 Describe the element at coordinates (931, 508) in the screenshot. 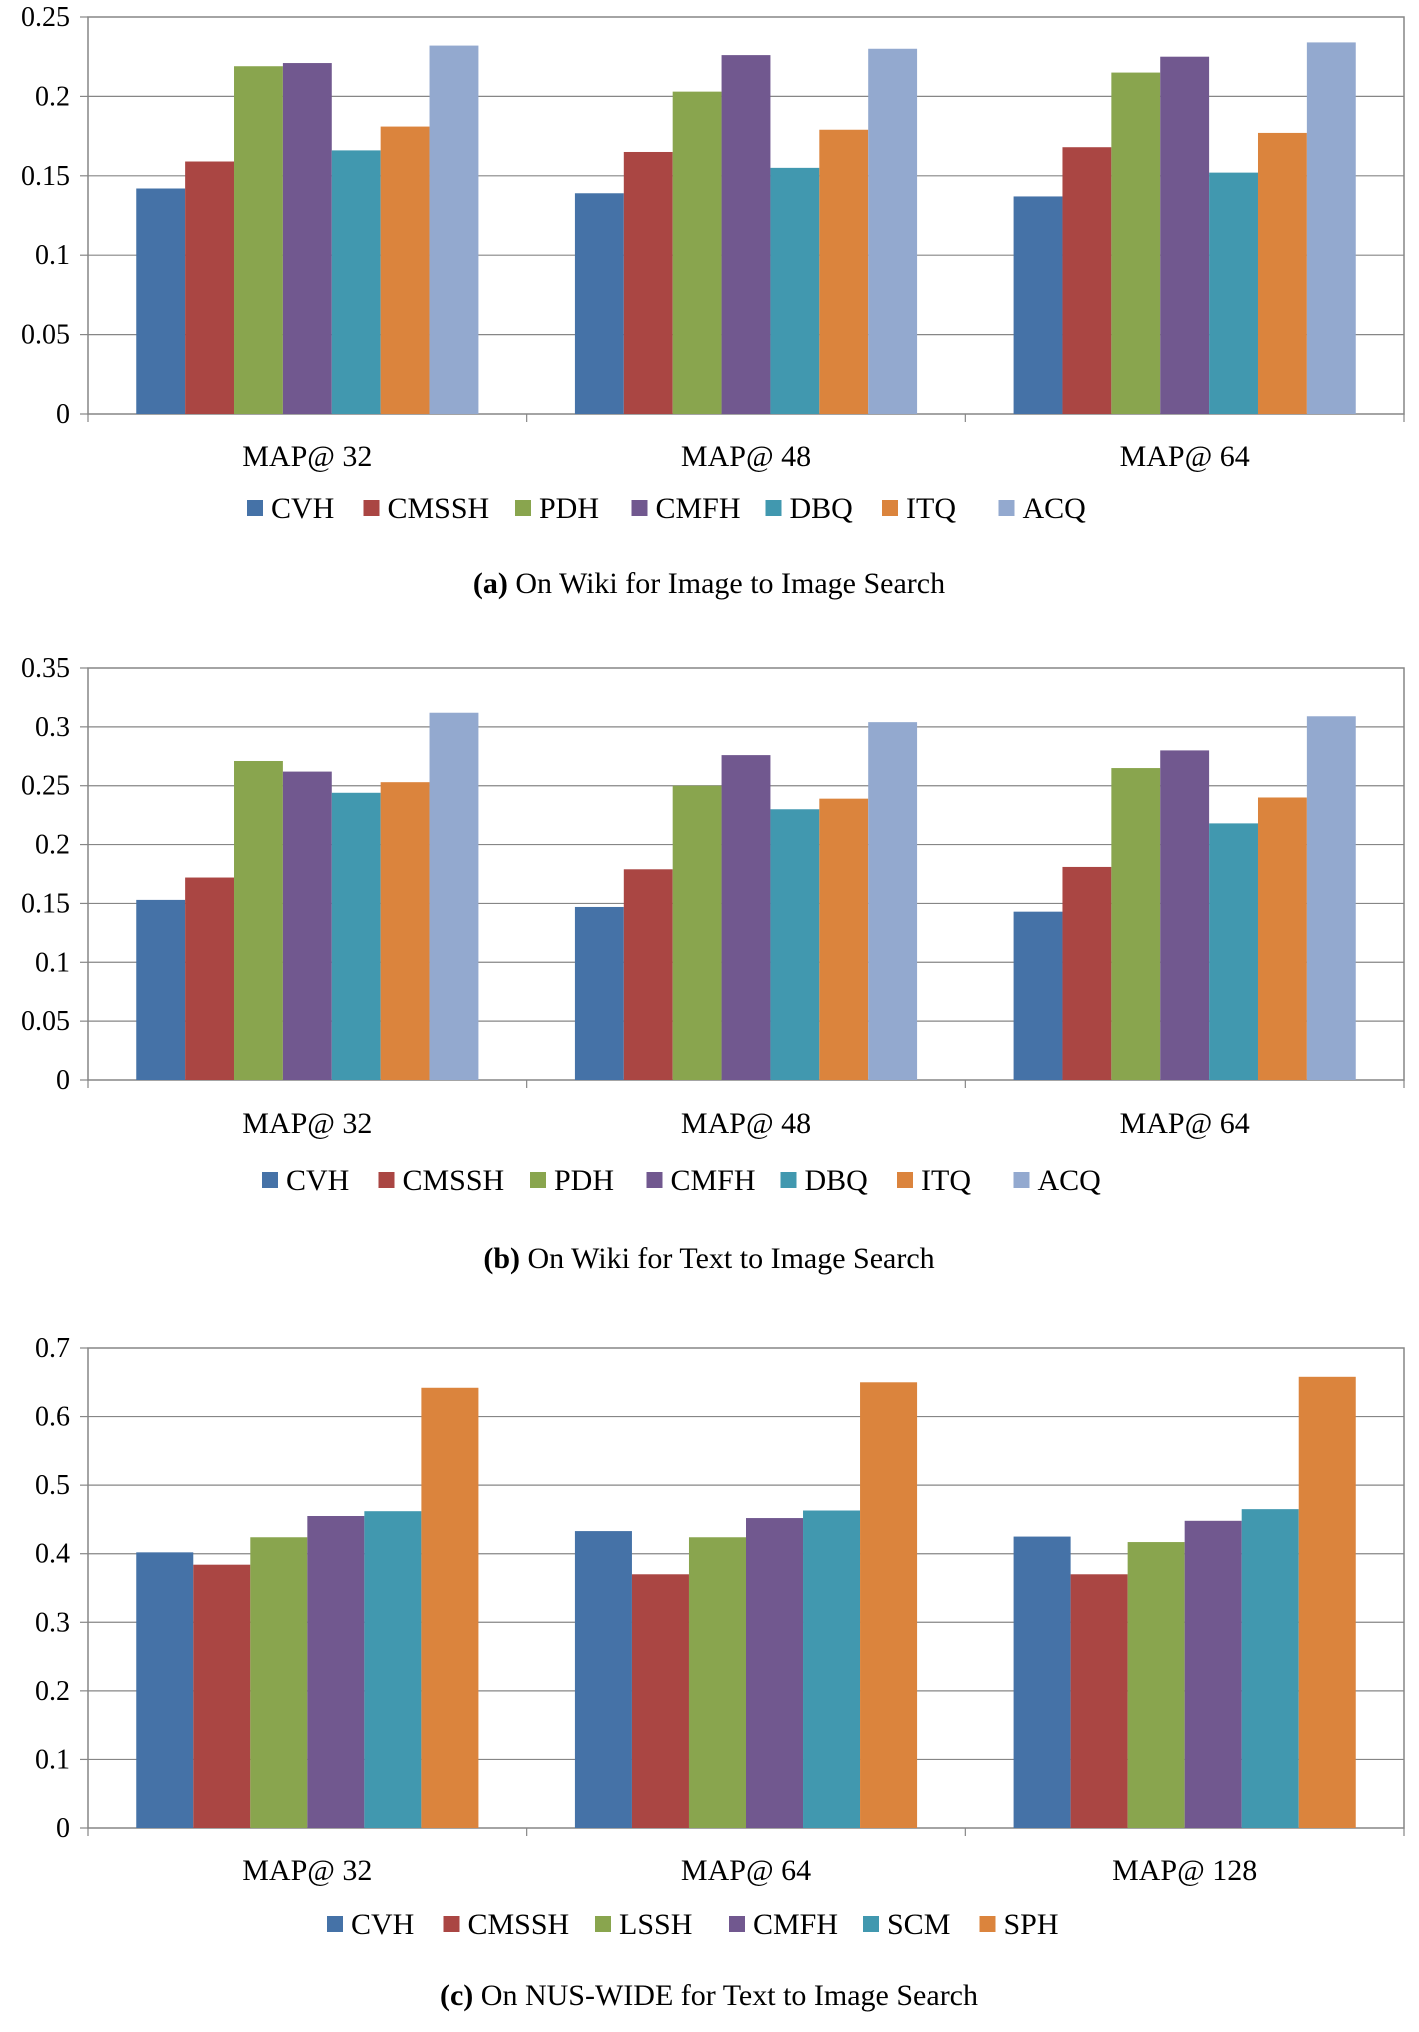

I see `legend-label: ITQ` at that location.